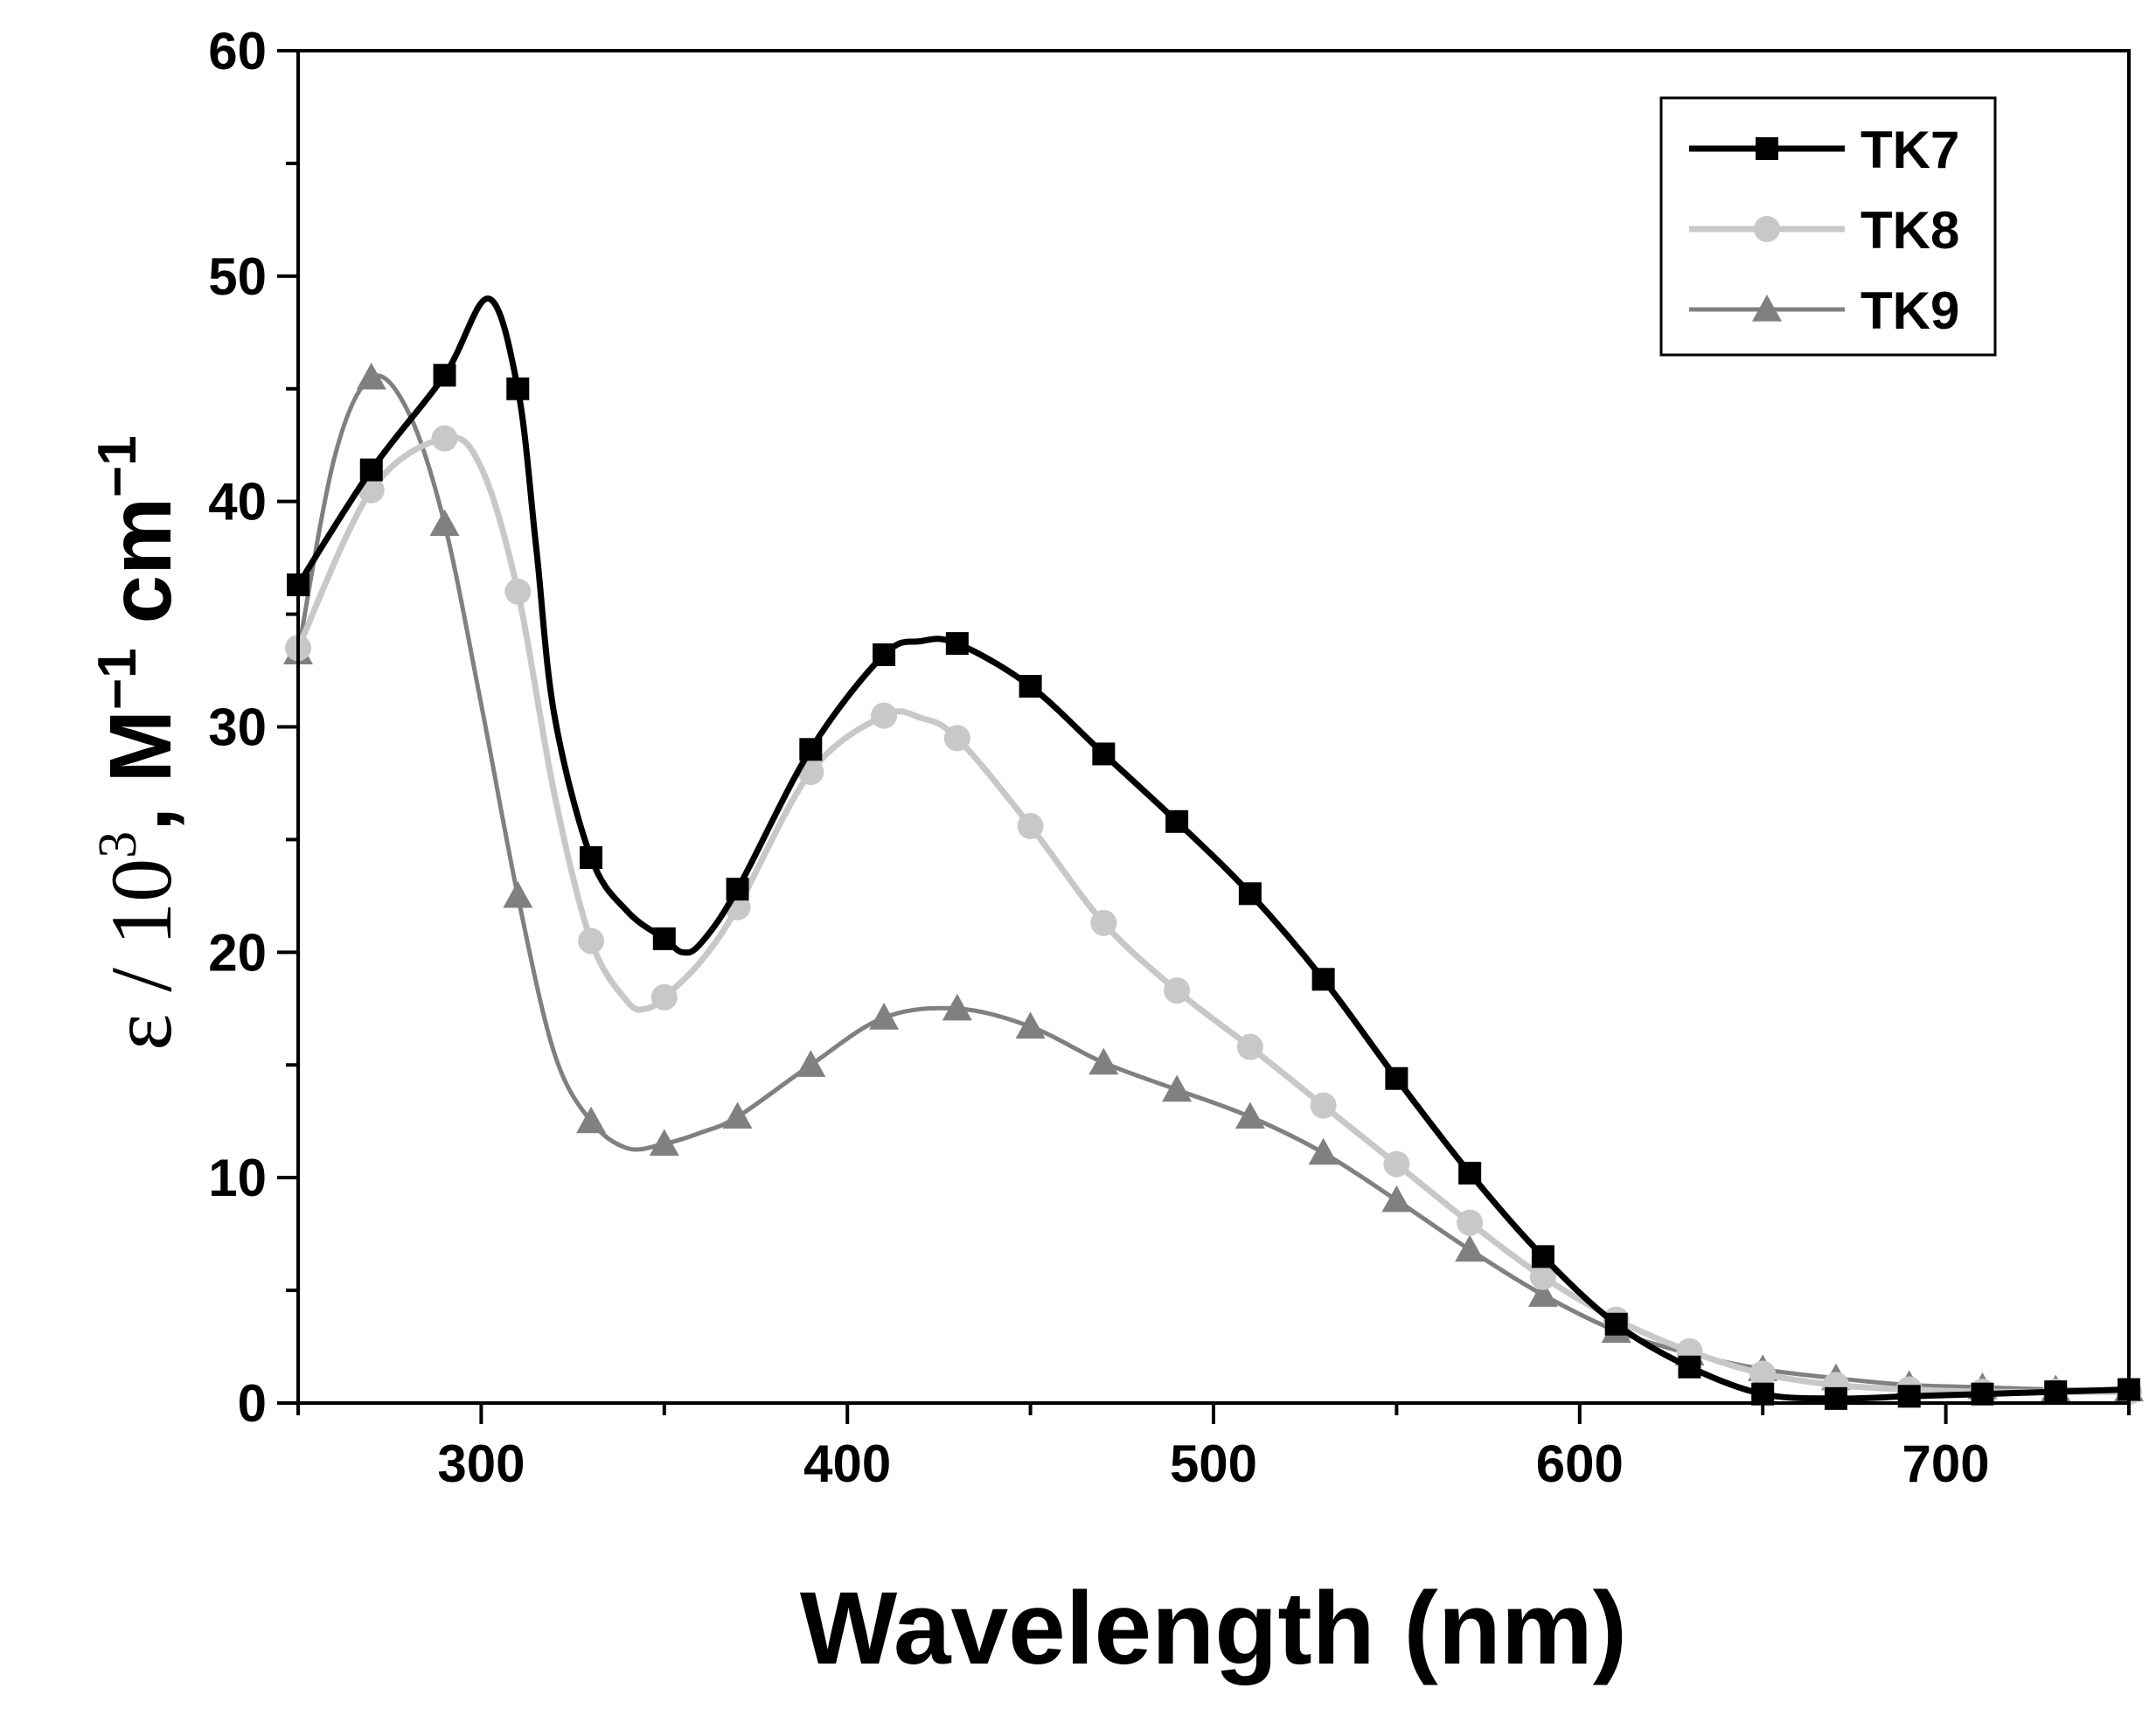 This screenshot has width=2156, height=1709. Describe the element at coordinates (1824, 150) in the screenshot. I see `legend-item-tk7: TK7` at that location.